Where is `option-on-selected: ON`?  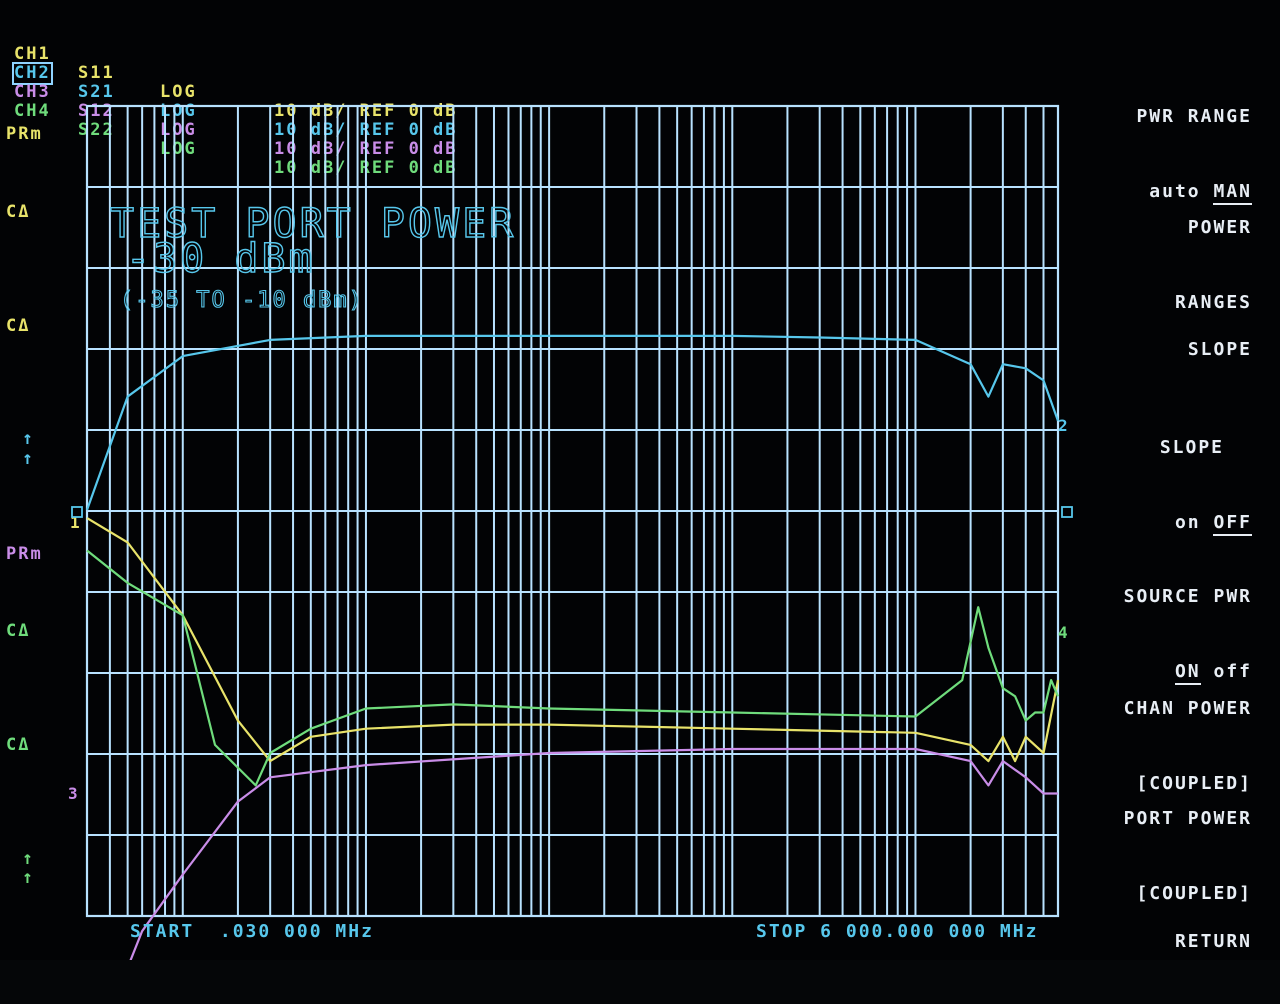 option-on-selected: ON is located at coordinates (1187, 673).